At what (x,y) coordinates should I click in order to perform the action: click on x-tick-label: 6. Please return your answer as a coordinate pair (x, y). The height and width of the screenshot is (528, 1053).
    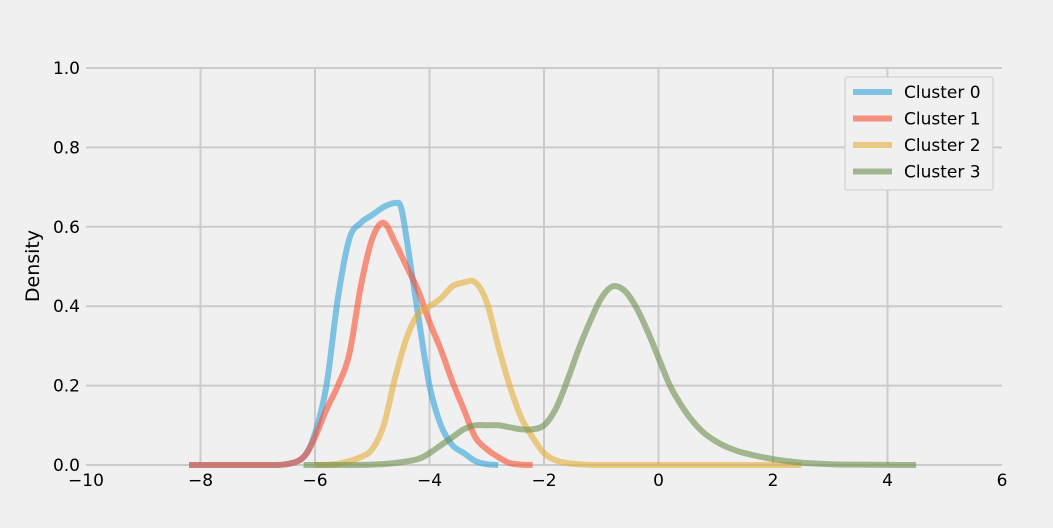
    Looking at the image, I should click on (1002, 481).